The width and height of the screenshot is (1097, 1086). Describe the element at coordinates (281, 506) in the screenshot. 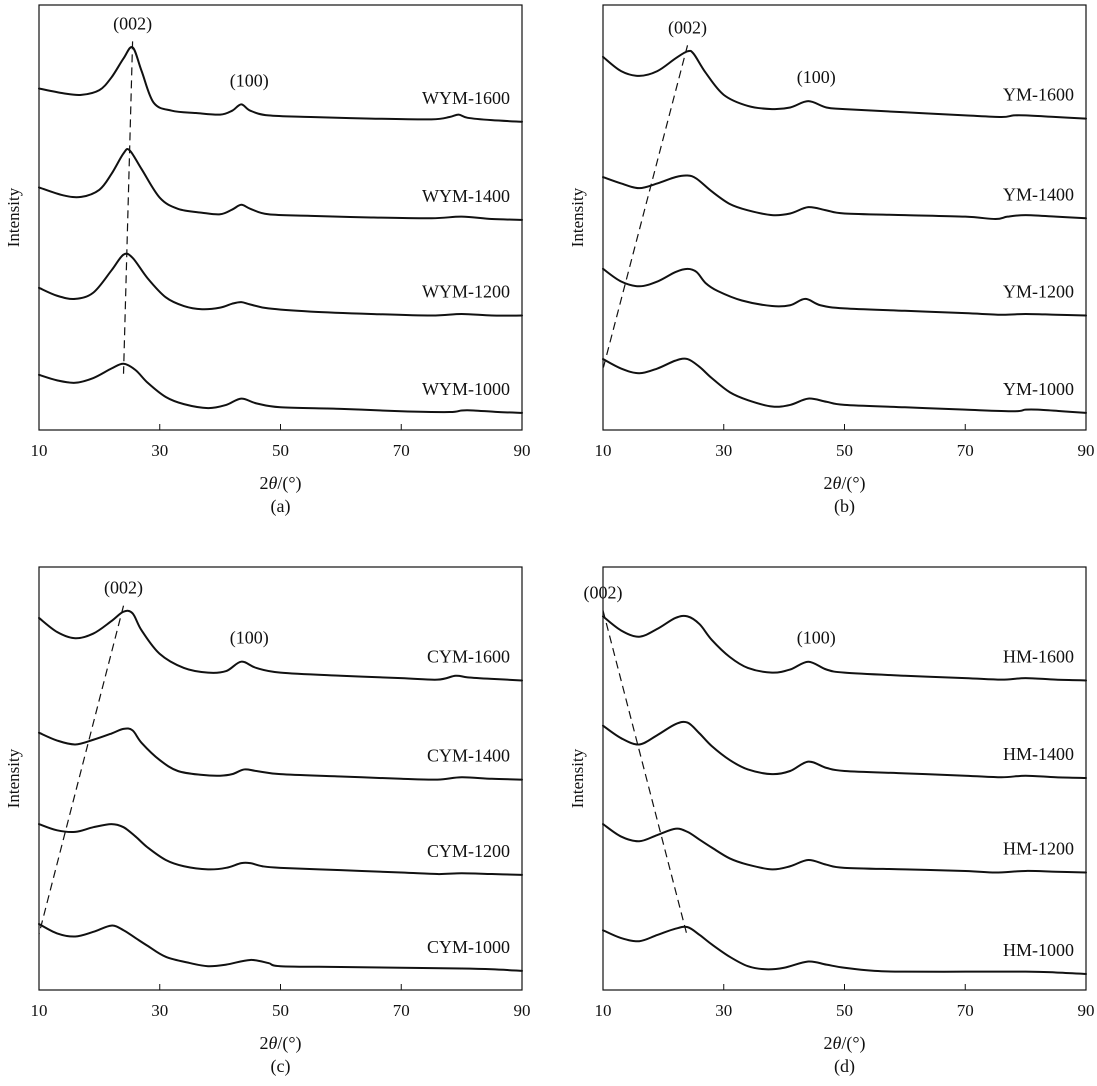

I see `panel-label: (a)` at that location.